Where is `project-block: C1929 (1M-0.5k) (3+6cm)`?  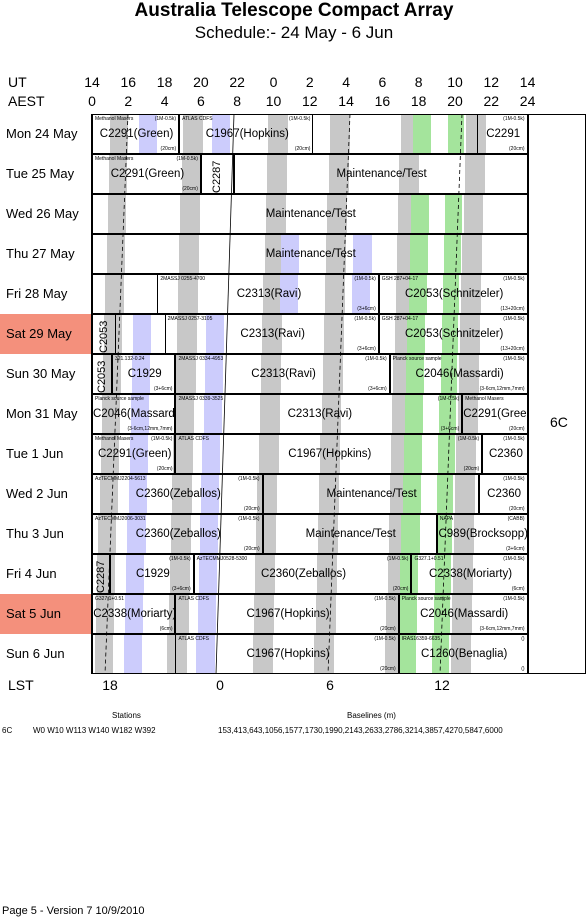
project-block: C1929 (1M-0.5k) (3+6cm) is located at coordinates (152, 574).